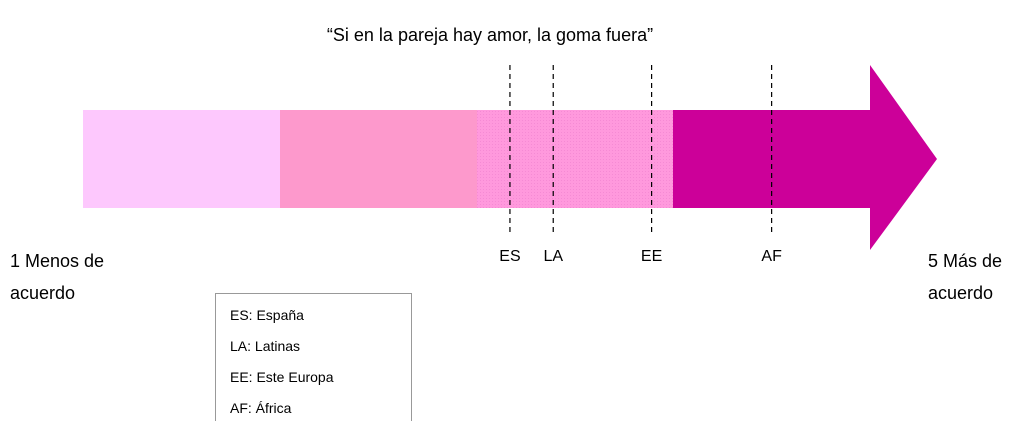  Describe the element at coordinates (805, 157) in the screenshot. I see `arrow-segment` at that location.